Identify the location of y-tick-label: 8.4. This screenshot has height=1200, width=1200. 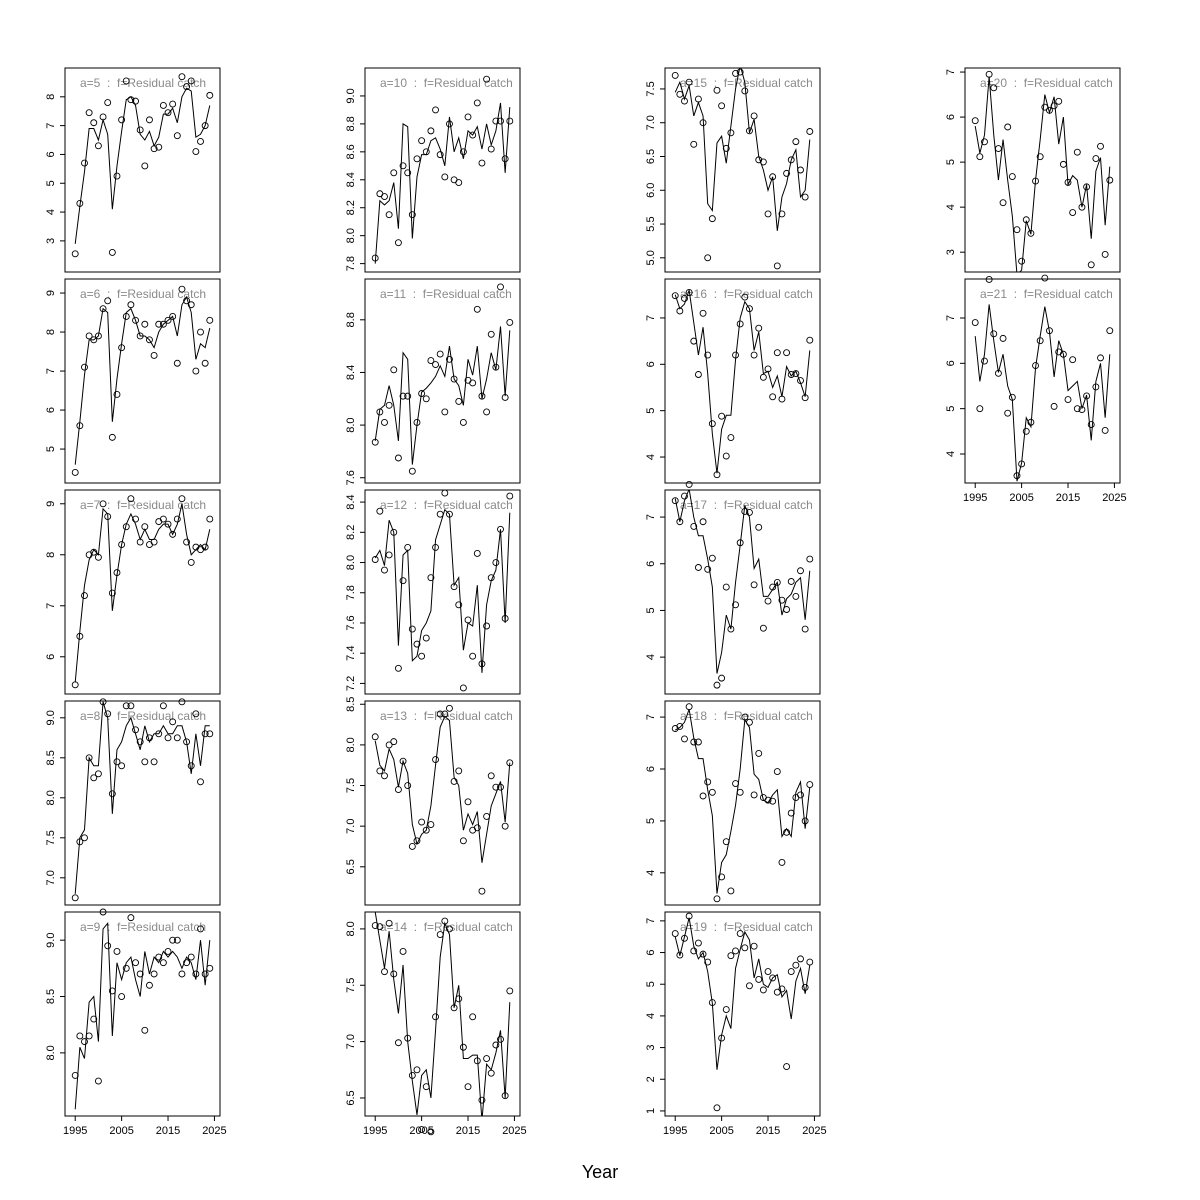
(351, 372).